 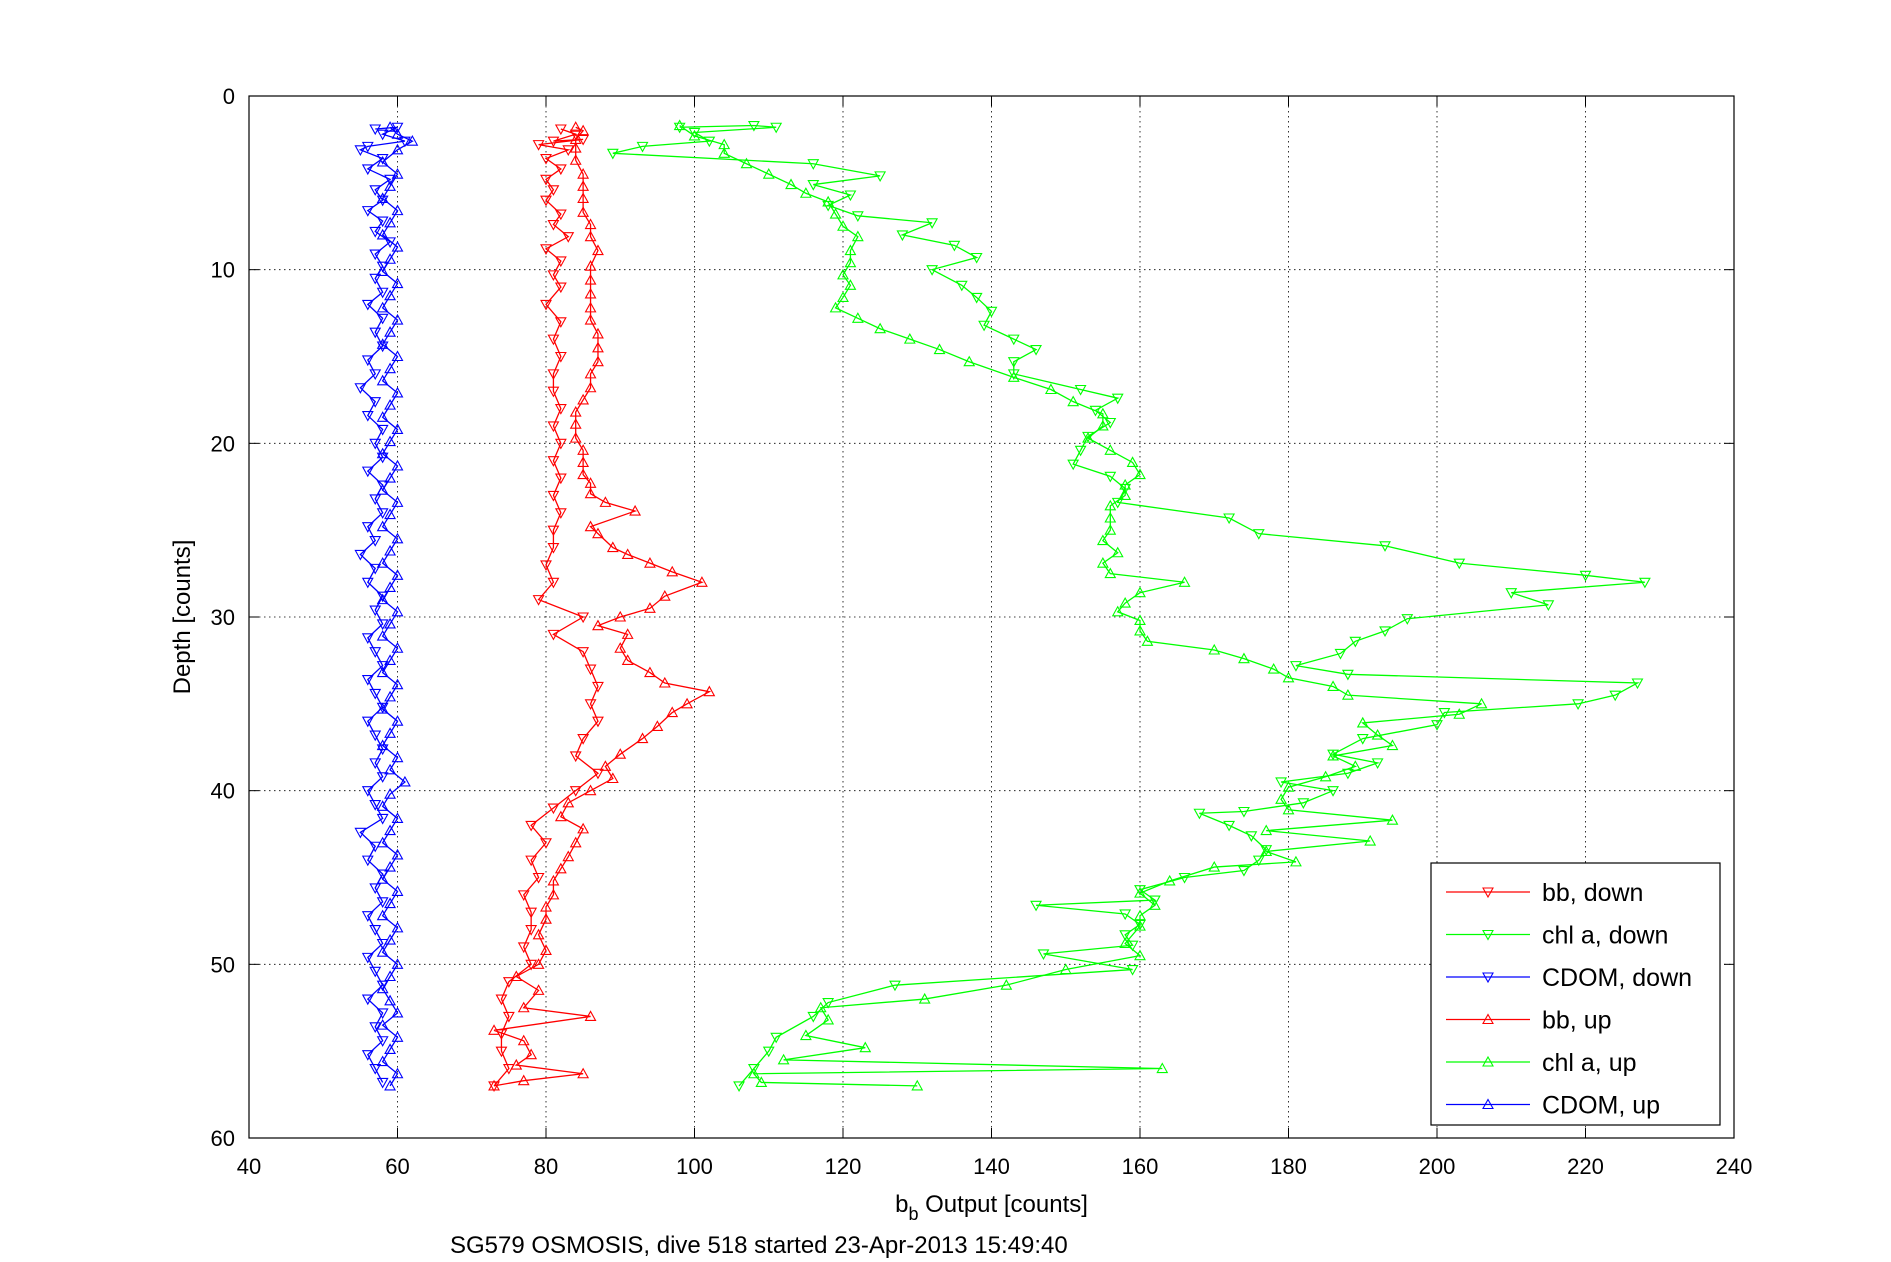 I want to click on x-tick-label: 160, so click(x=1140, y=1166).